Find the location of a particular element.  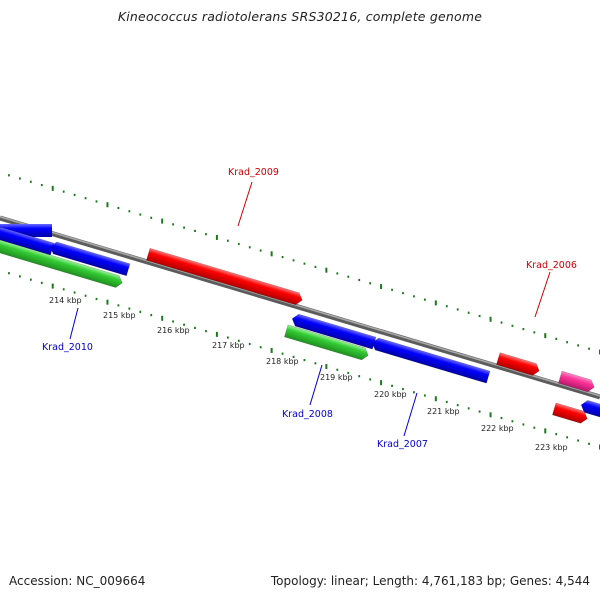

scale-label: 214 kbp is located at coordinates (65, 300).